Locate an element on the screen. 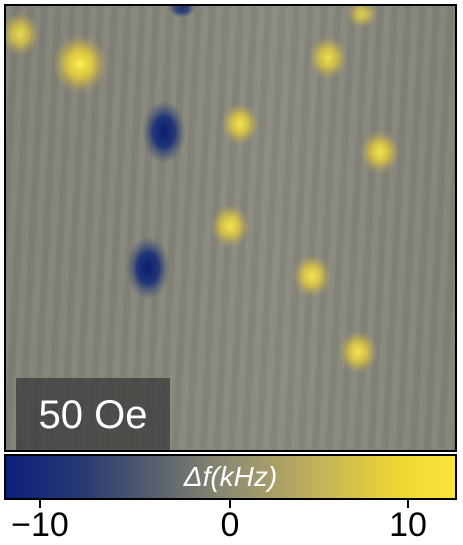 The image size is (463, 545). field-strength-label: 50 Oe is located at coordinates (93, 414).